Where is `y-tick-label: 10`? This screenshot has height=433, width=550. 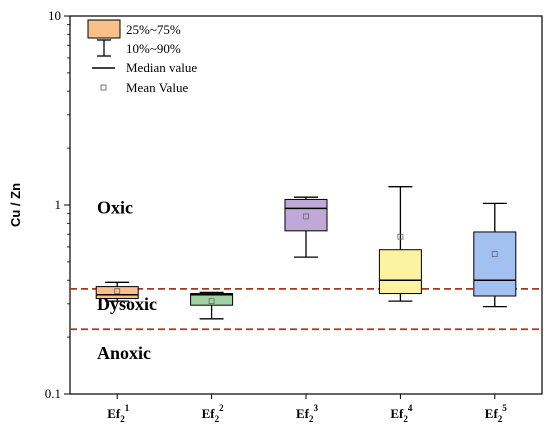 y-tick-label: 10 is located at coordinates (54, 15).